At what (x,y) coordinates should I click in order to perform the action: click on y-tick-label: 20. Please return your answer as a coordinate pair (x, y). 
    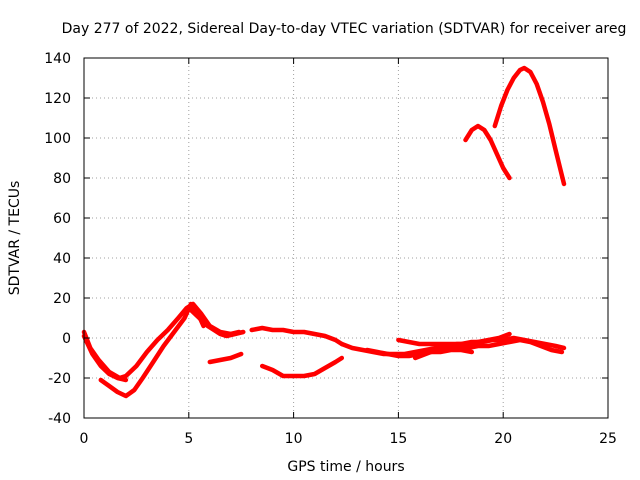
    Looking at the image, I should click on (62, 299).